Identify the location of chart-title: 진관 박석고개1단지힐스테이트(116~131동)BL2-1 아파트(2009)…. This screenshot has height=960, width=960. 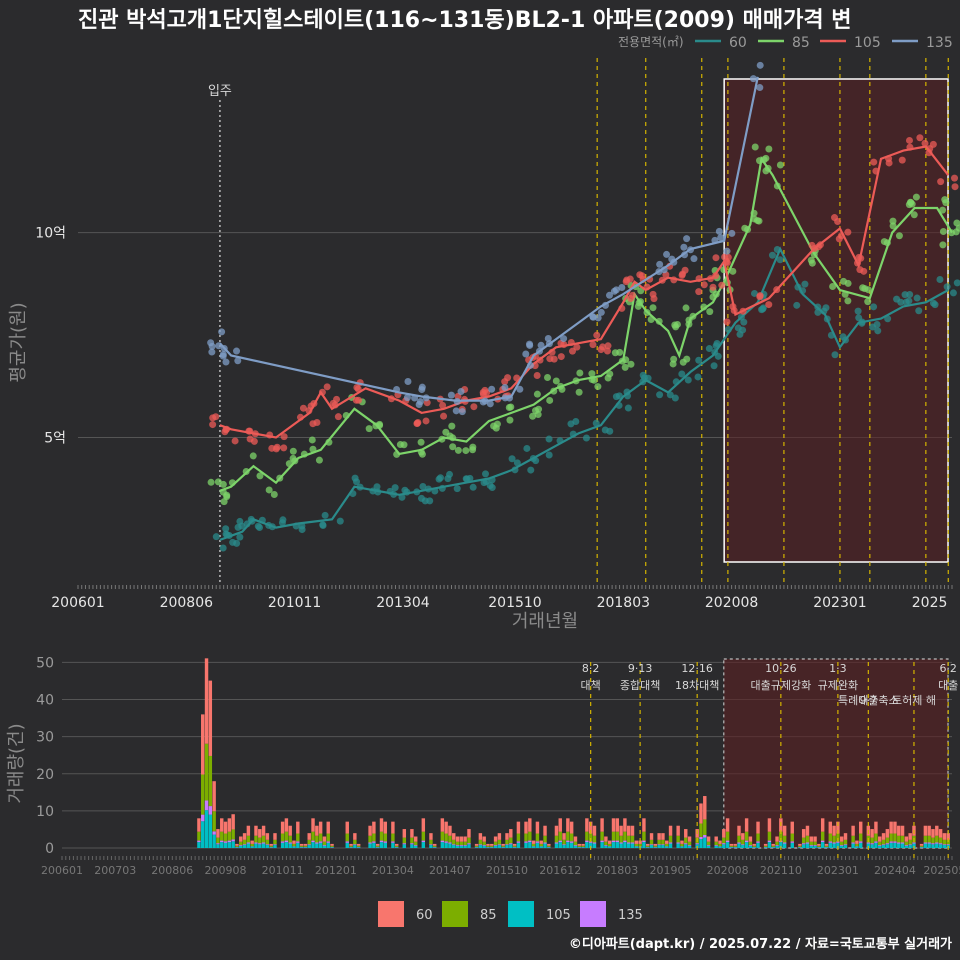
(465, 20).